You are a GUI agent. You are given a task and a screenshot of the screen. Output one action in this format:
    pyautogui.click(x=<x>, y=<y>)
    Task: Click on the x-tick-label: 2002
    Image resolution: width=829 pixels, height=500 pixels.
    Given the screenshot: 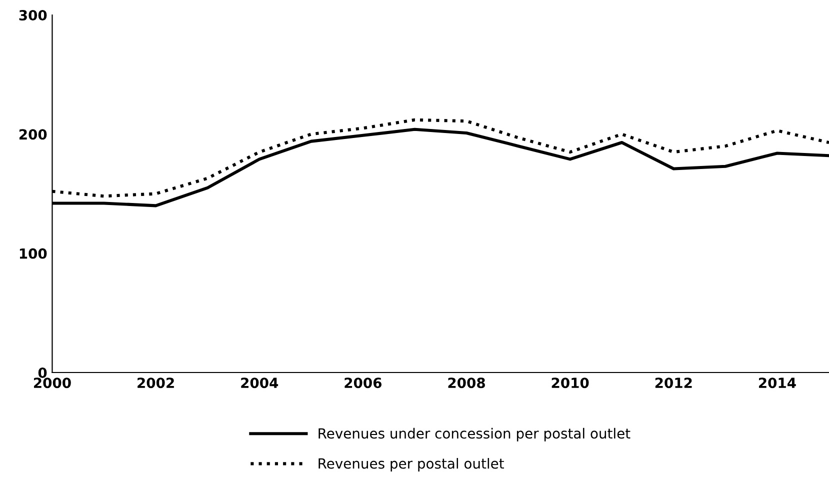 What is the action you would take?
    pyautogui.click(x=156, y=383)
    